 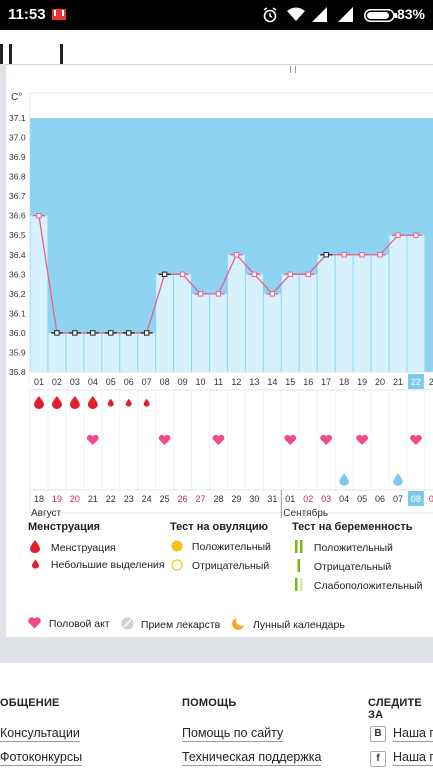 What do you see at coordinates (398, 382) in the screenshot?
I see `cycle-day-label: 21` at bounding box center [398, 382].